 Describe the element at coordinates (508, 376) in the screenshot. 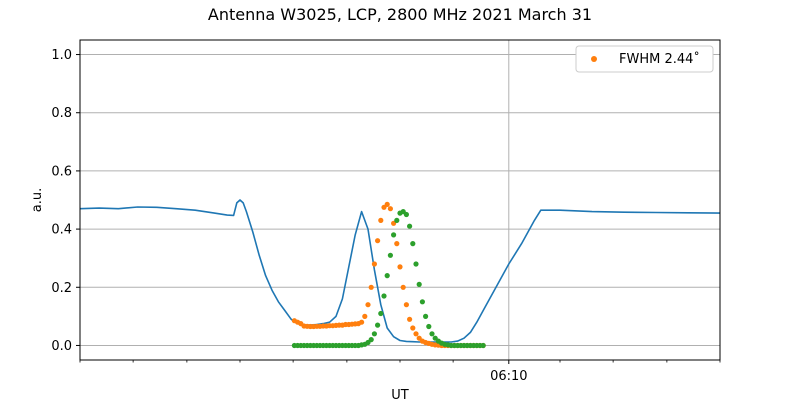

I see `x-tick-label: 06:10` at that location.